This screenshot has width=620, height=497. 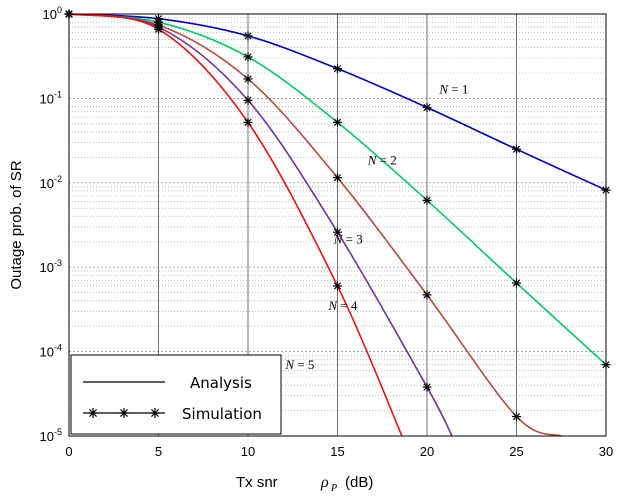 I want to click on x-axis-label-symbol: ρ, so click(x=324, y=482).